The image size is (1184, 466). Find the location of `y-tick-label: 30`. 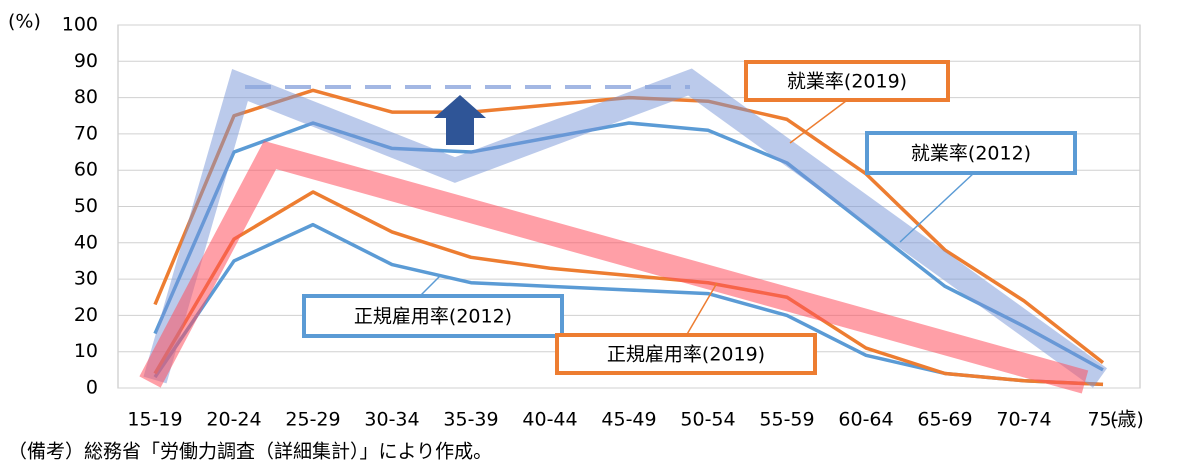

y-tick-label: 30 is located at coordinates (86, 279).